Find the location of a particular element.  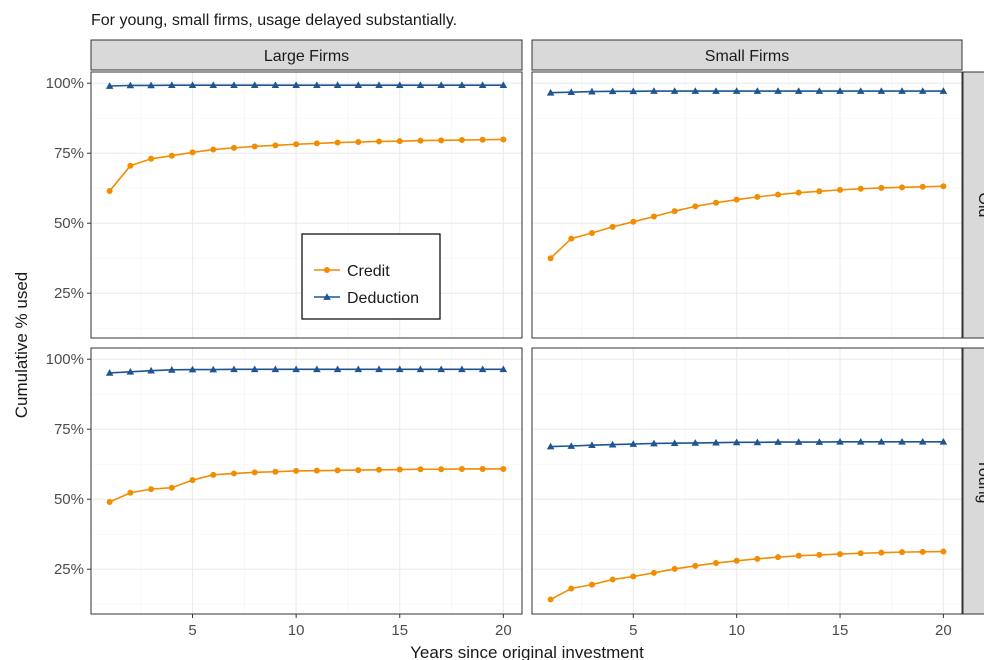

strip-young: Young is located at coordinates (979, 481).